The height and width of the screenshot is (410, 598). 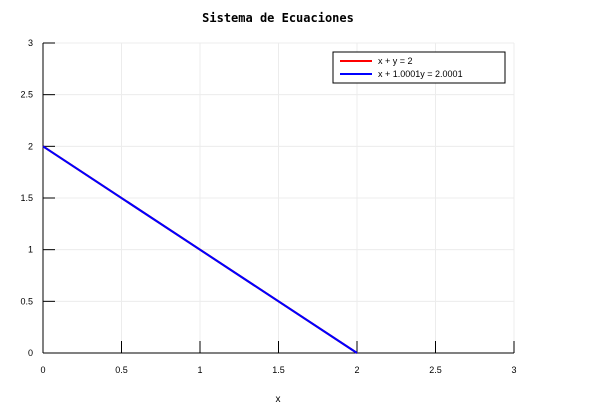 What do you see at coordinates (121, 370) in the screenshot?
I see `x-tick-label: 0.5` at bounding box center [121, 370].